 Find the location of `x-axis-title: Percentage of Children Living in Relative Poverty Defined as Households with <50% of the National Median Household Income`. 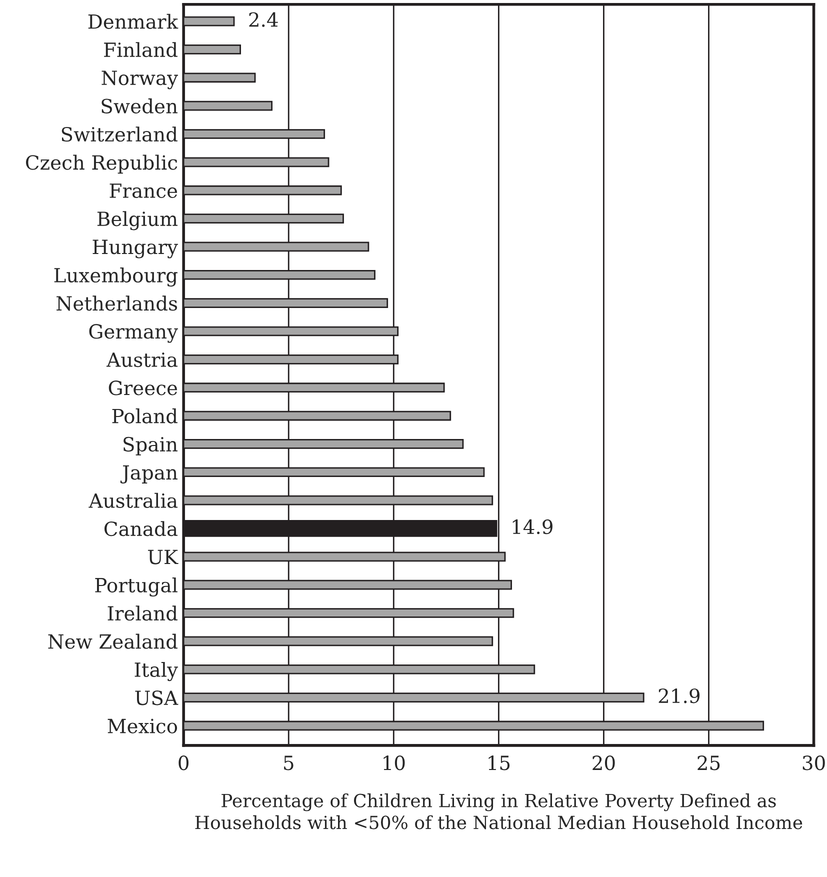

x-axis-title: Percentage of Children Living in Relative Poverty Defined as Households with <50% of the National Median Household Income is located at coordinates (498, 811).